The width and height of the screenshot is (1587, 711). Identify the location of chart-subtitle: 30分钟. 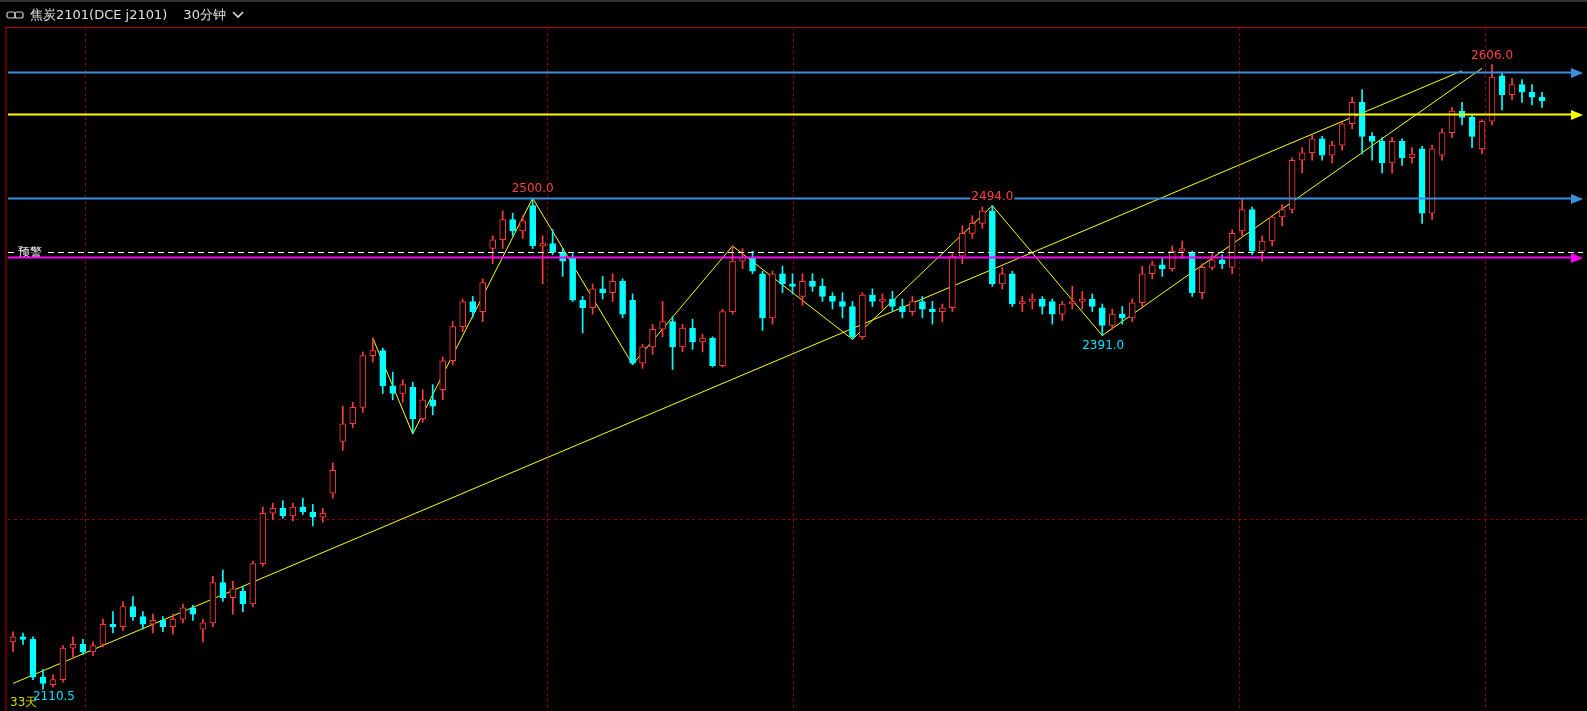
(204, 14).